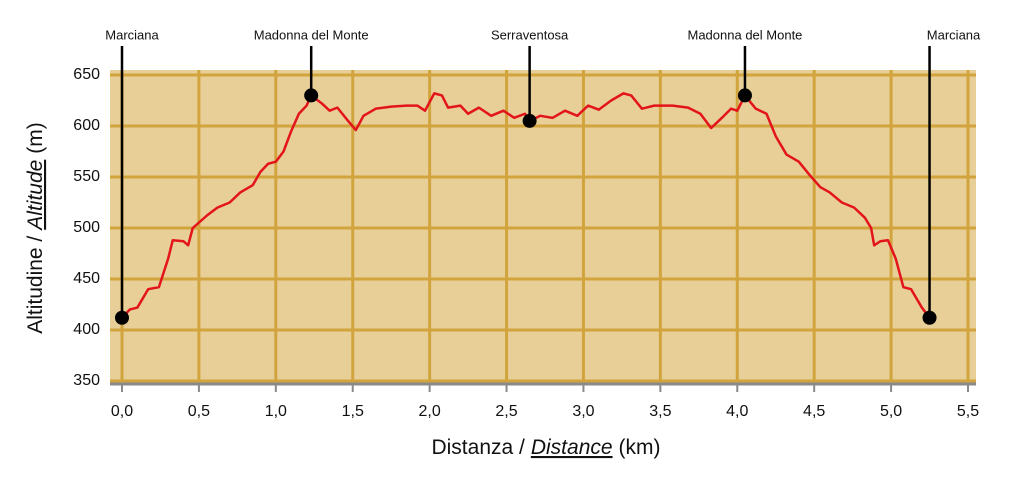 This screenshot has width=1024, height=481. What do you see at coordinates (276, 411) in the screenshot?
I see `x-tick-label: 1,0` at bounding box center [276, 411].